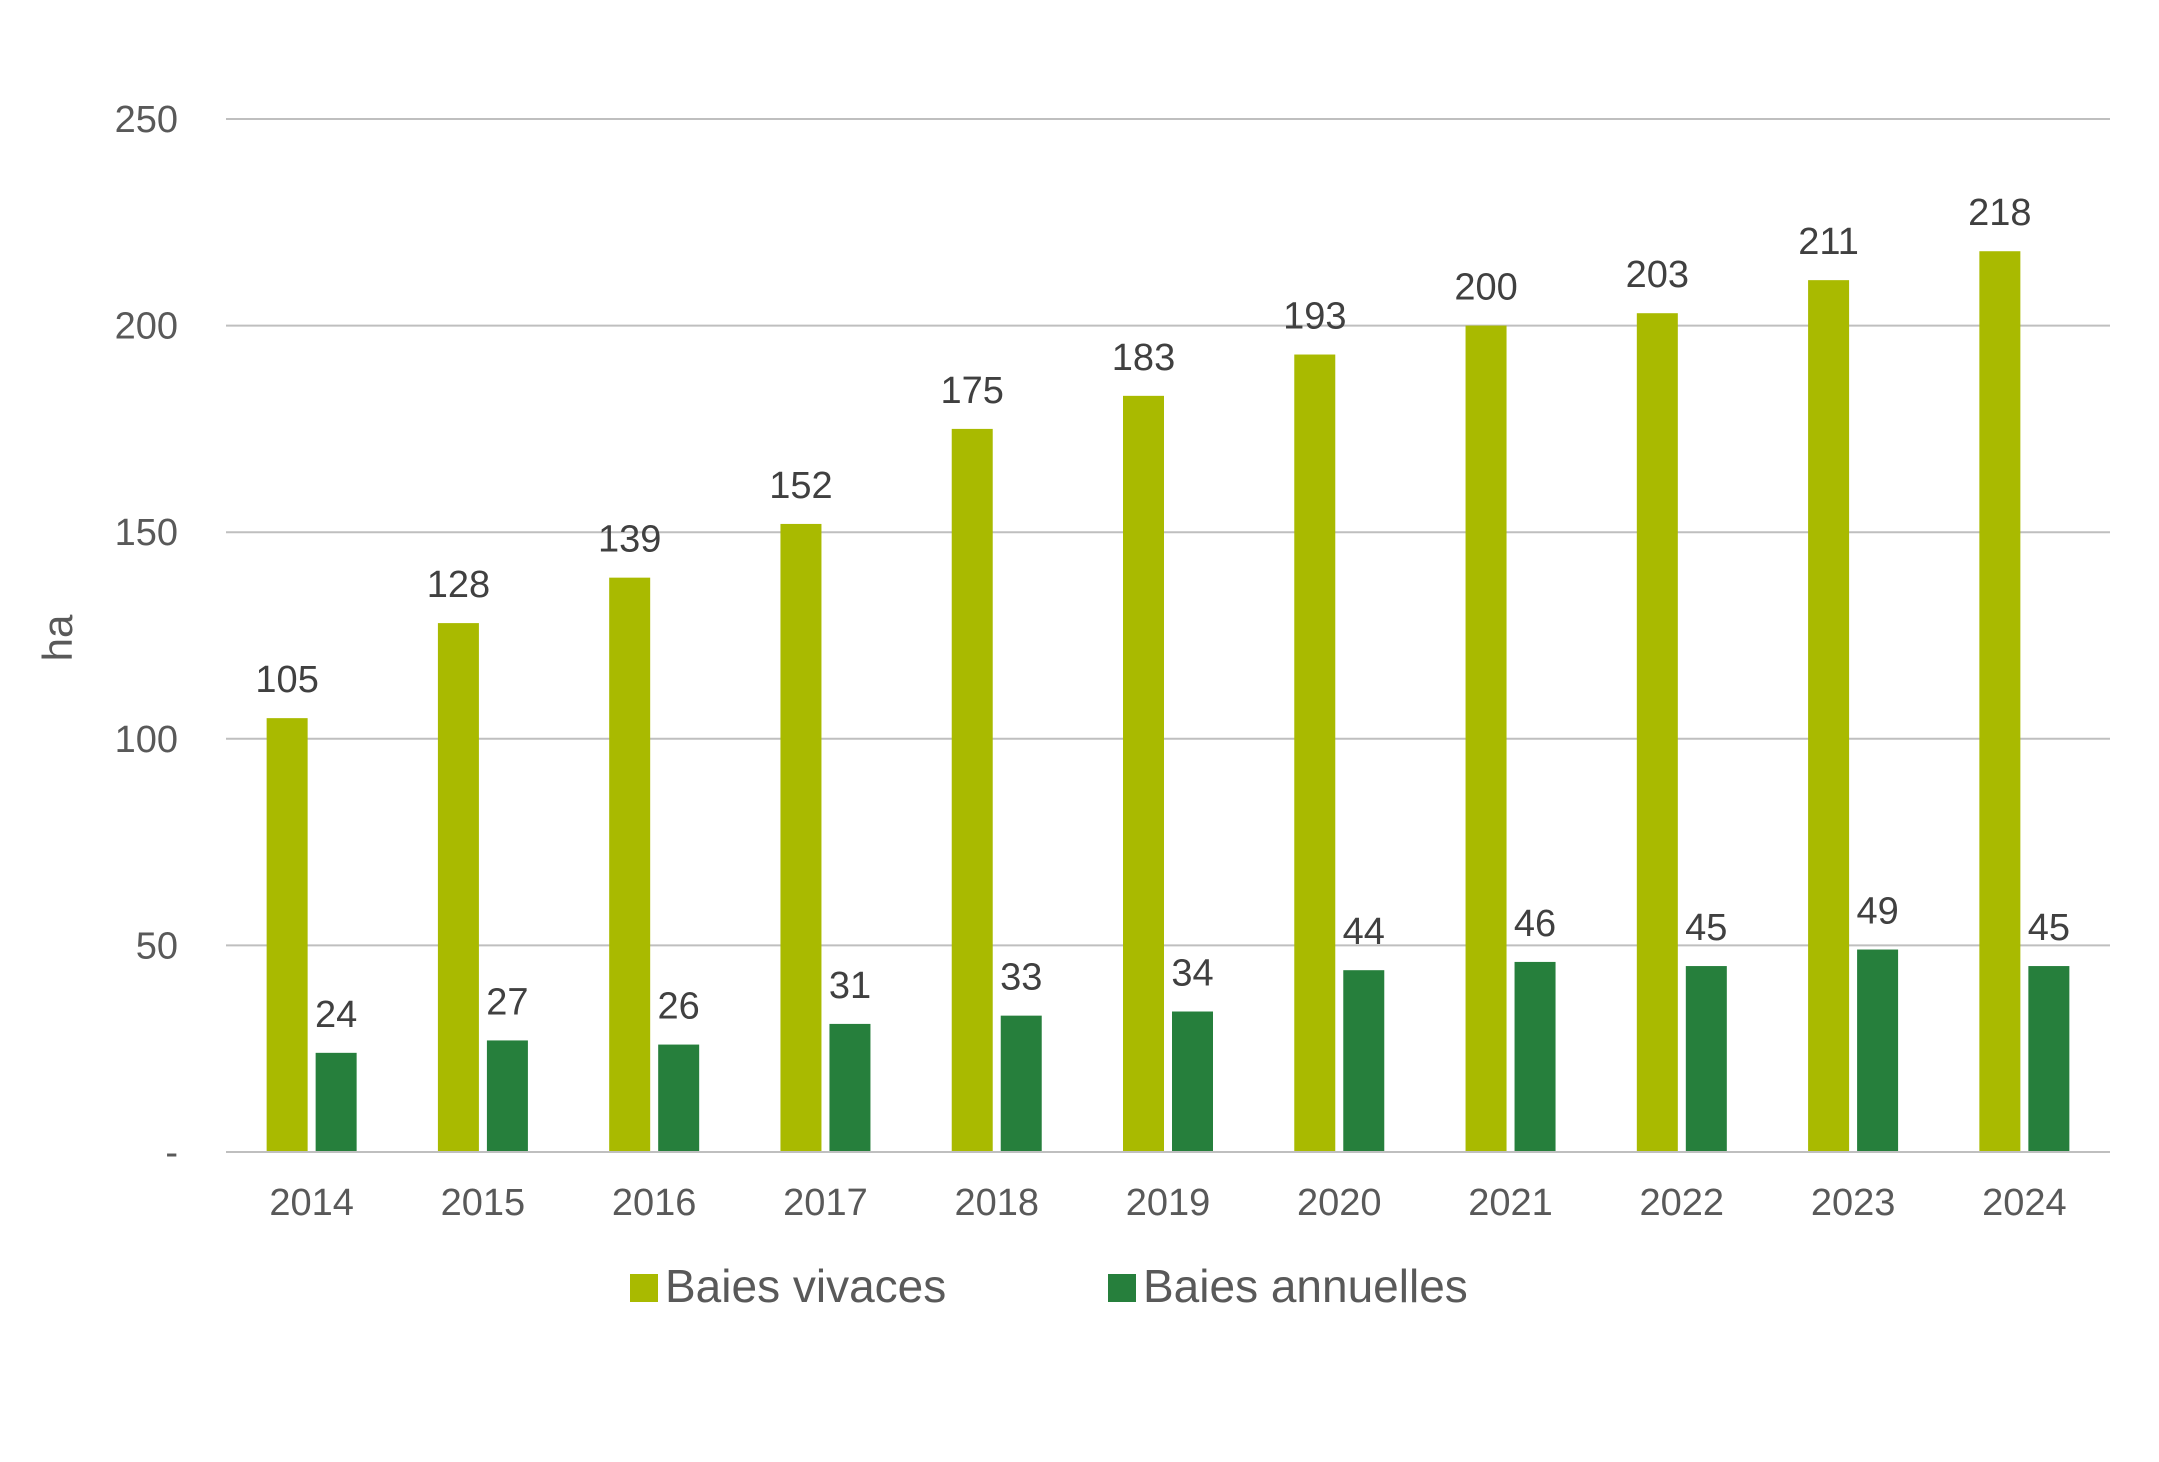 This screenshot has height=1462, width=2159. What do you see at coordinates (825, 1203) in the screenshot?
I see `x-tick-label: 2017` at bounding box center [825, 1203].